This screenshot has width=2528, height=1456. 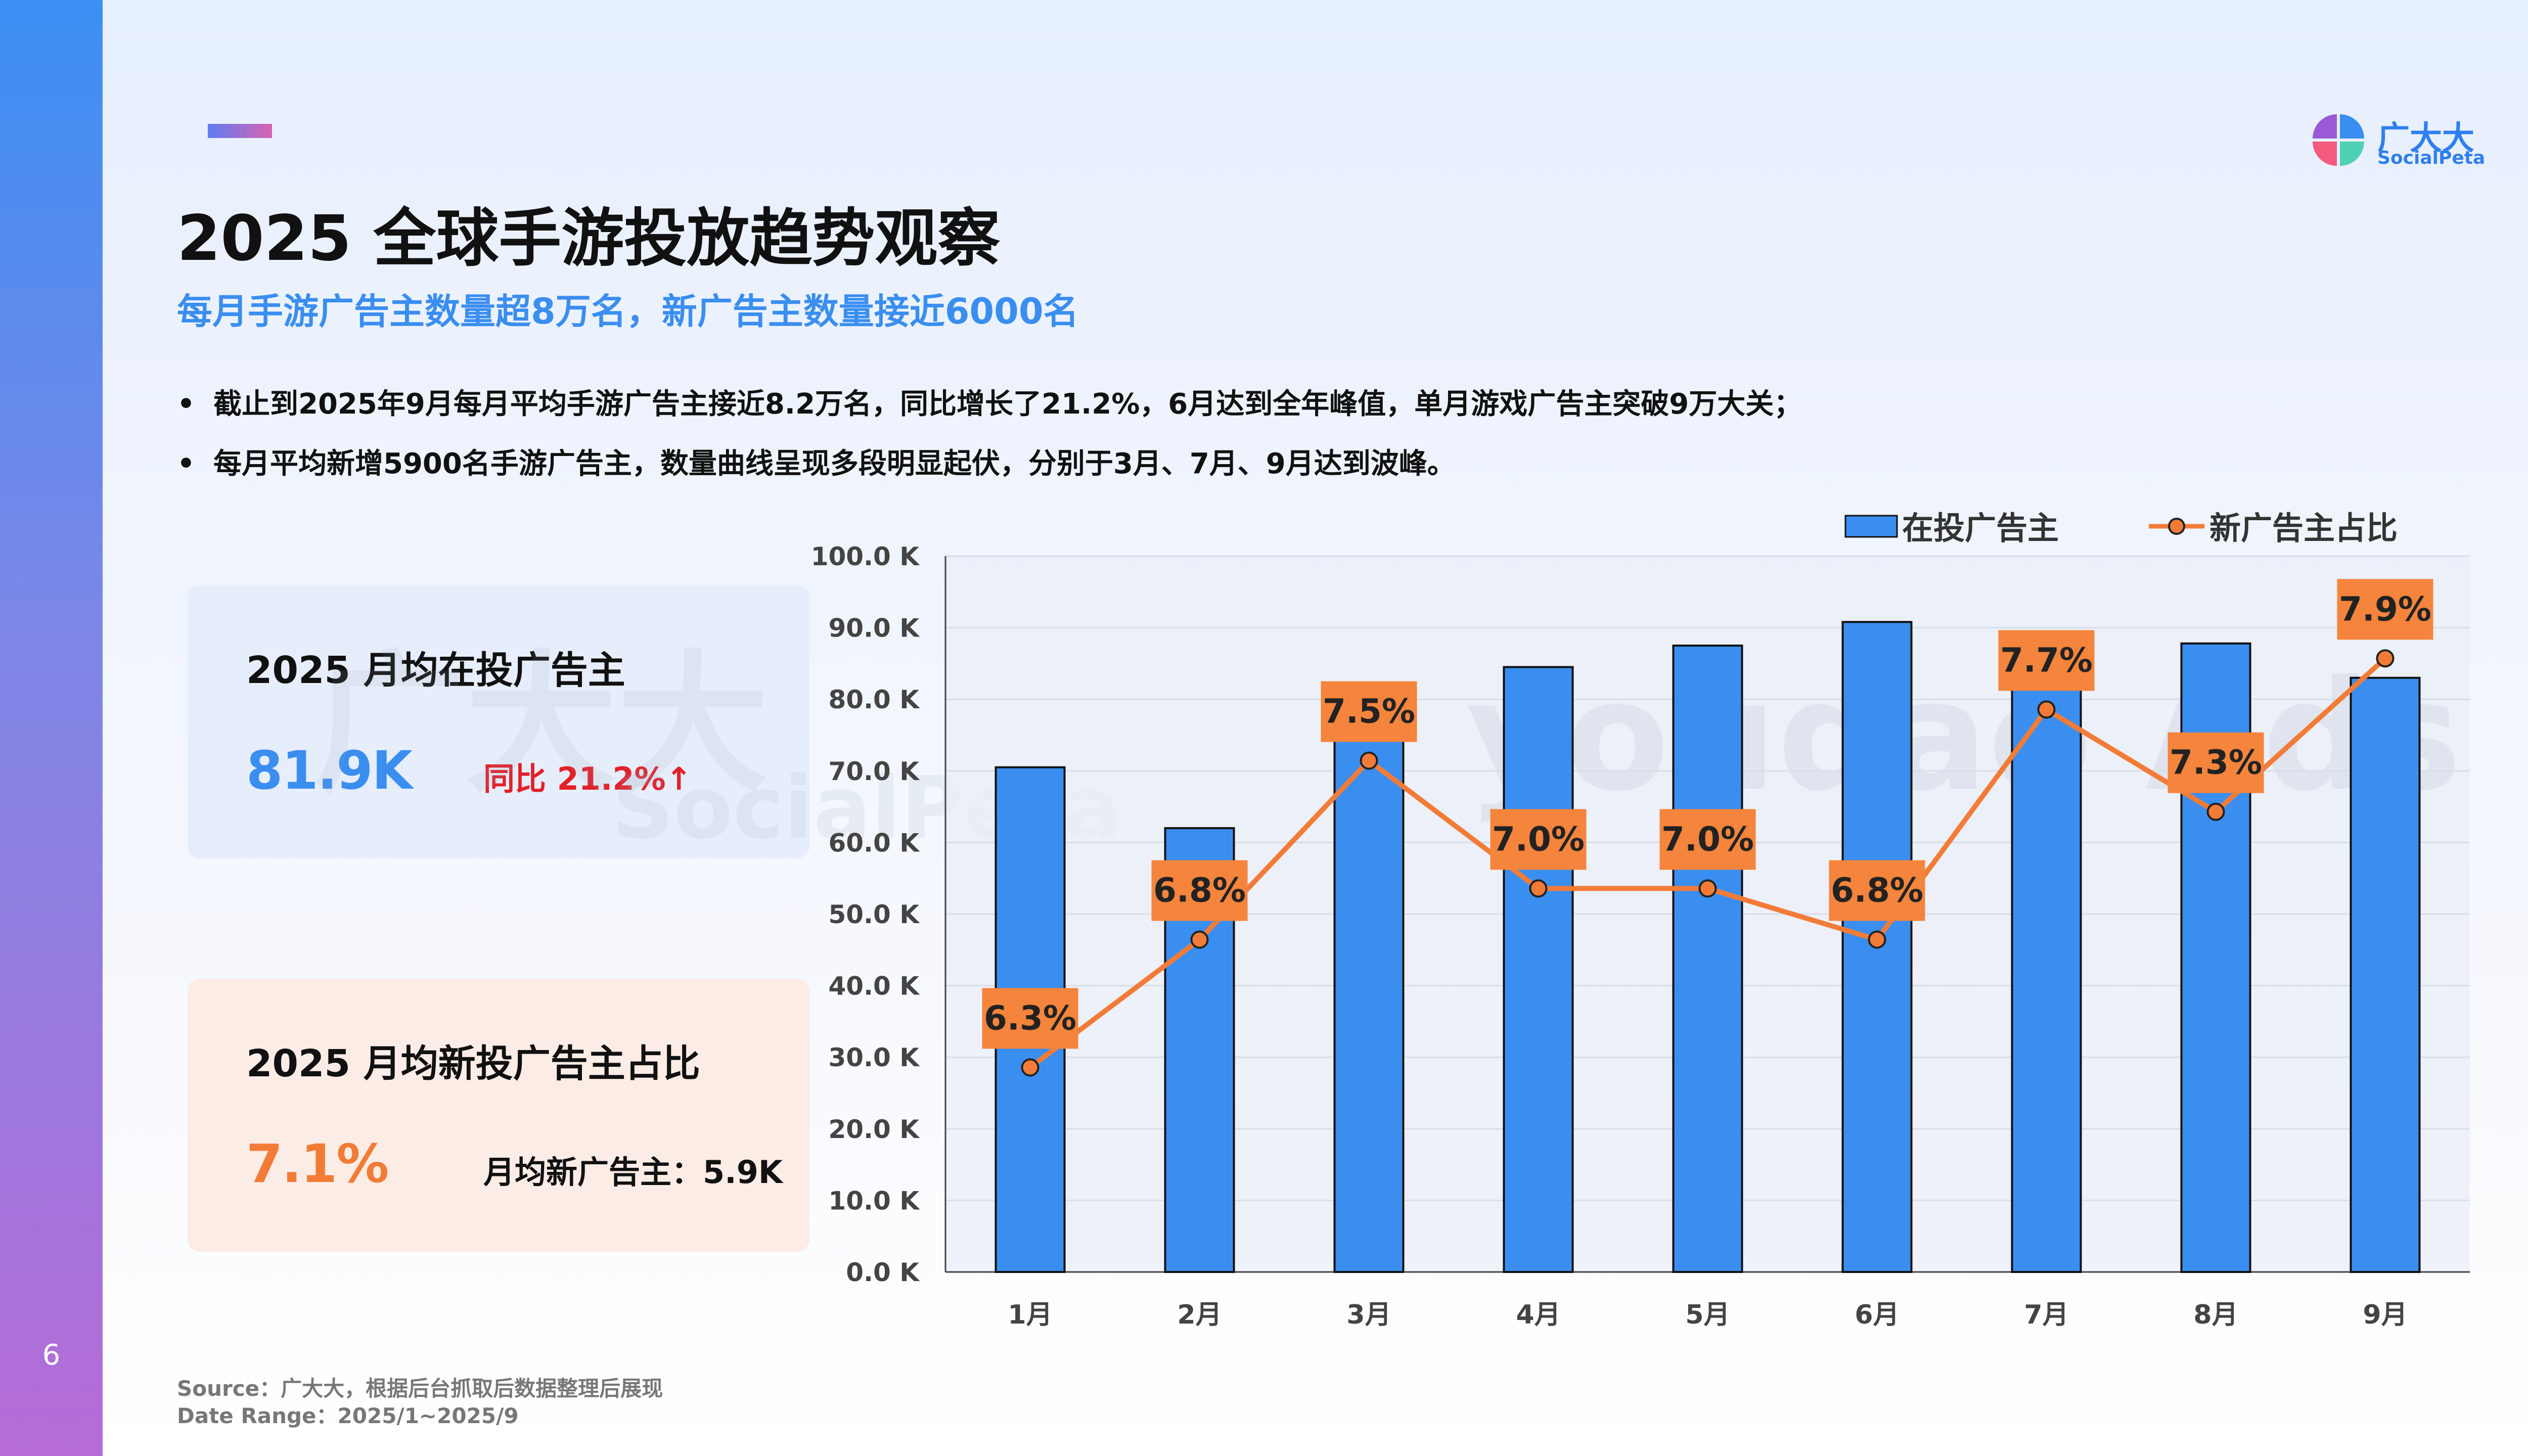 I want to click on page-number: 6, so click(x=52, y=1355).